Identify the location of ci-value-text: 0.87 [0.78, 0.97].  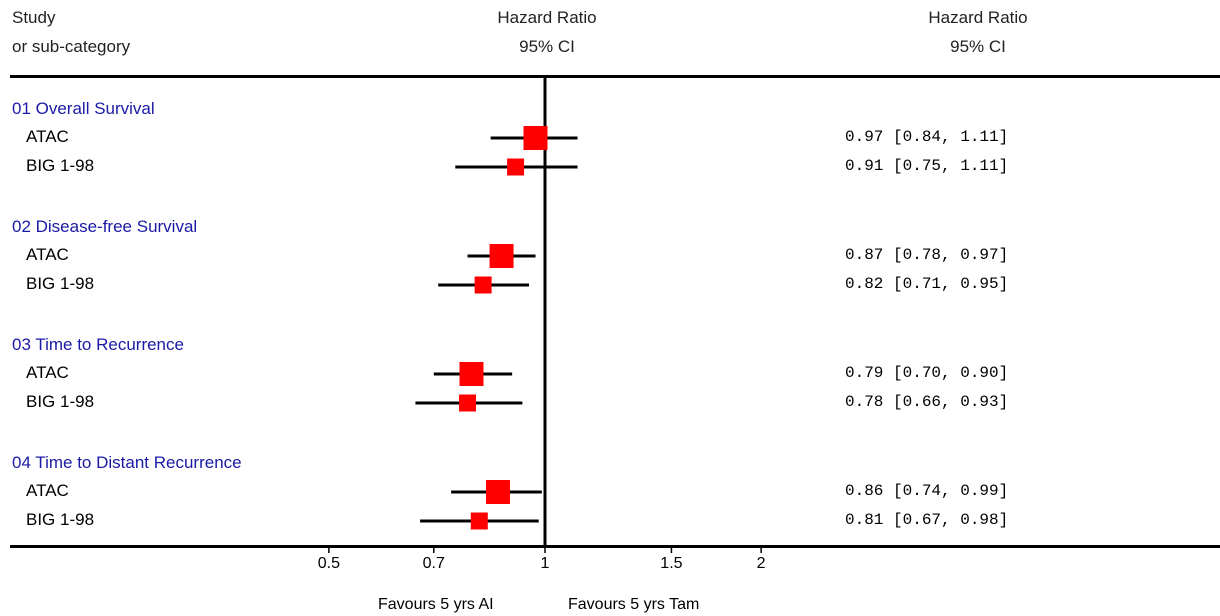
(927, 255).